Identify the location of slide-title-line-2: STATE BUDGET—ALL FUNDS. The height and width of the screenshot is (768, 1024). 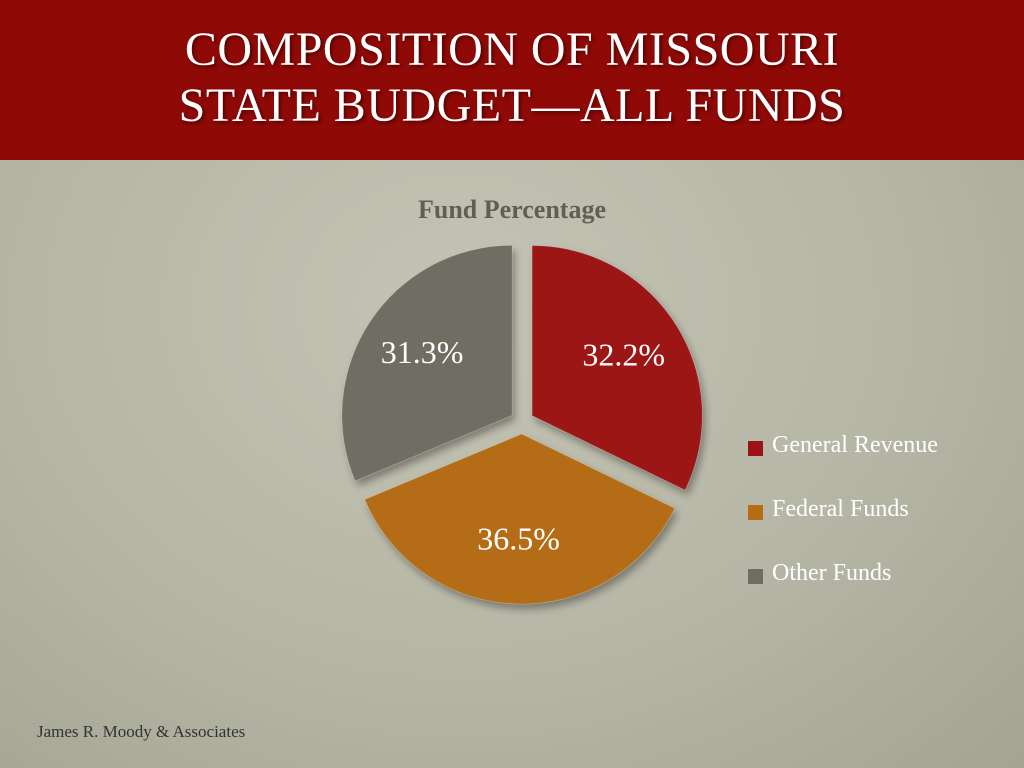
(512, 105).